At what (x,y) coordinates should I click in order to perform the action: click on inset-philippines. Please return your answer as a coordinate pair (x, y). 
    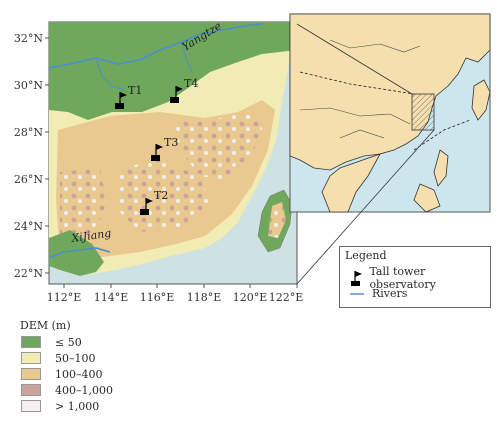
    Looking at the image, I should click on (441, 168).